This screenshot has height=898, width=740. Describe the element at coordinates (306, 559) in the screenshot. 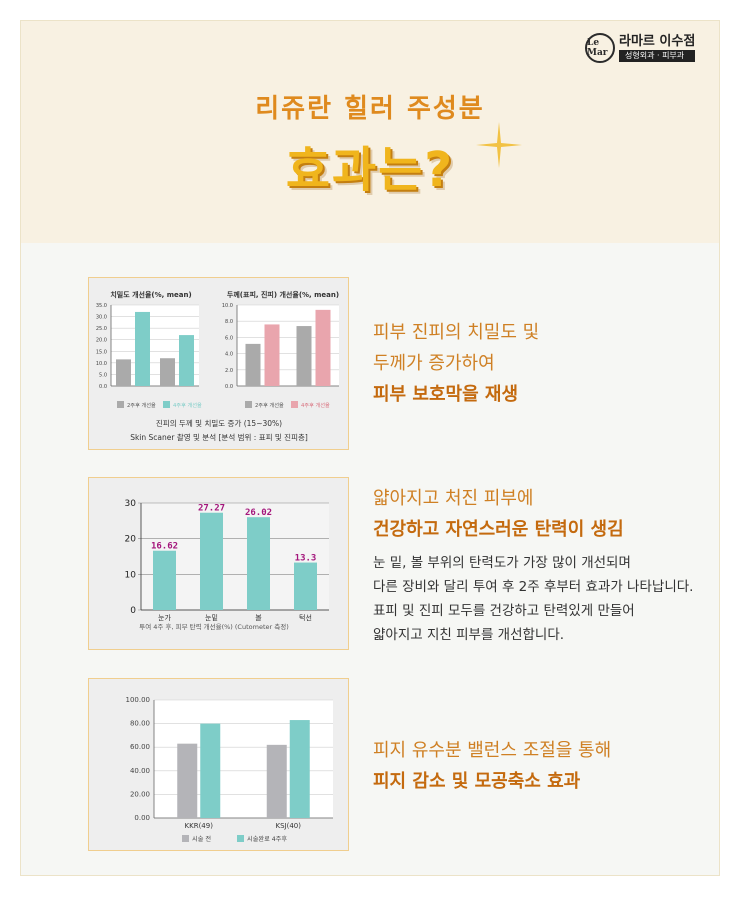

I see `chart3-value-label: 13.3` at that location.